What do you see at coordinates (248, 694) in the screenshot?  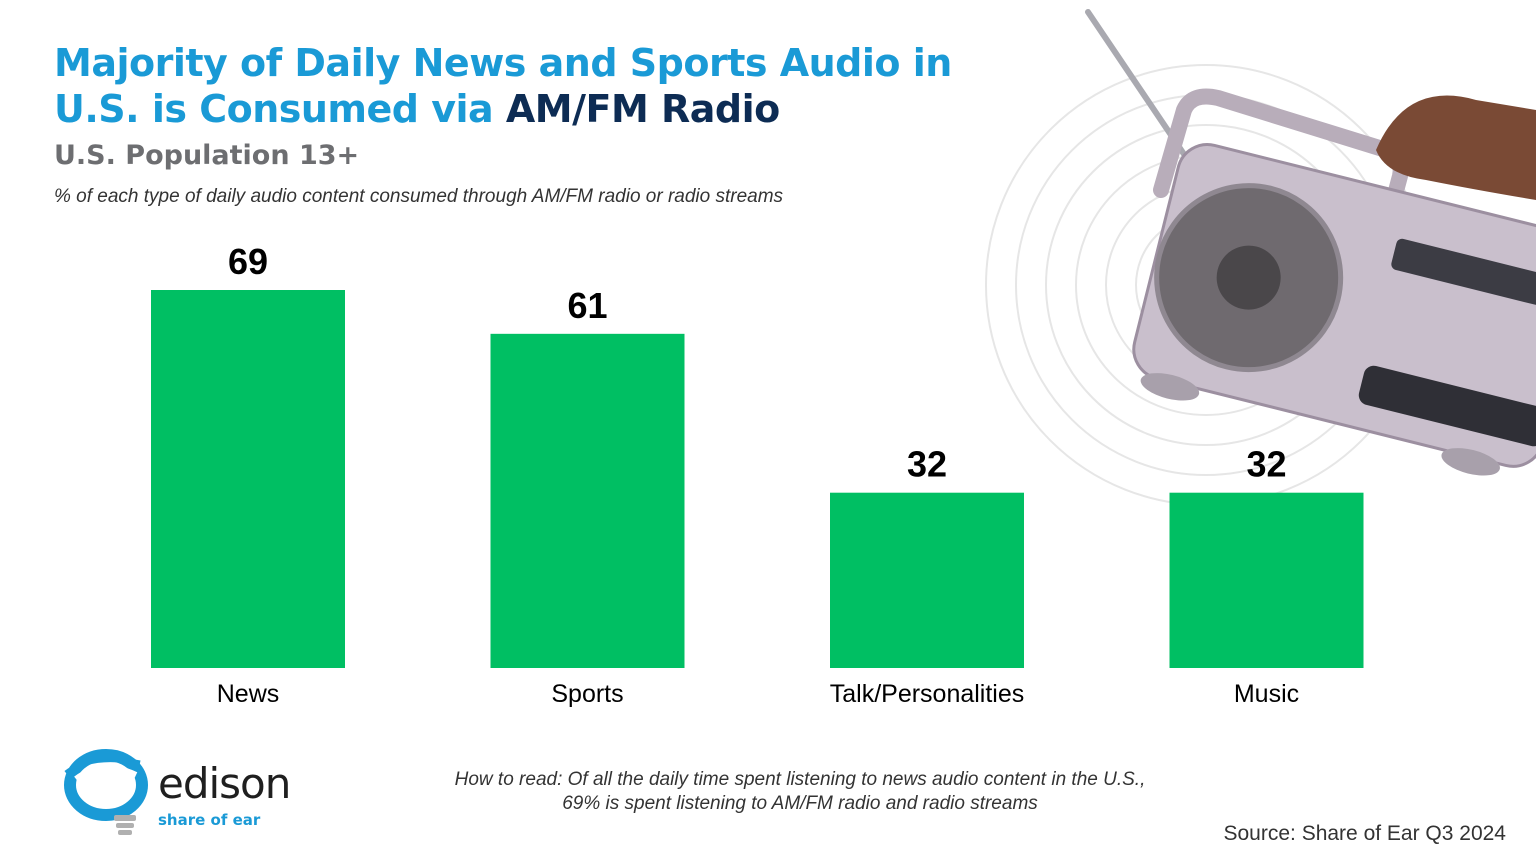 I see `category-label: News` at bounding box center [248, 694].